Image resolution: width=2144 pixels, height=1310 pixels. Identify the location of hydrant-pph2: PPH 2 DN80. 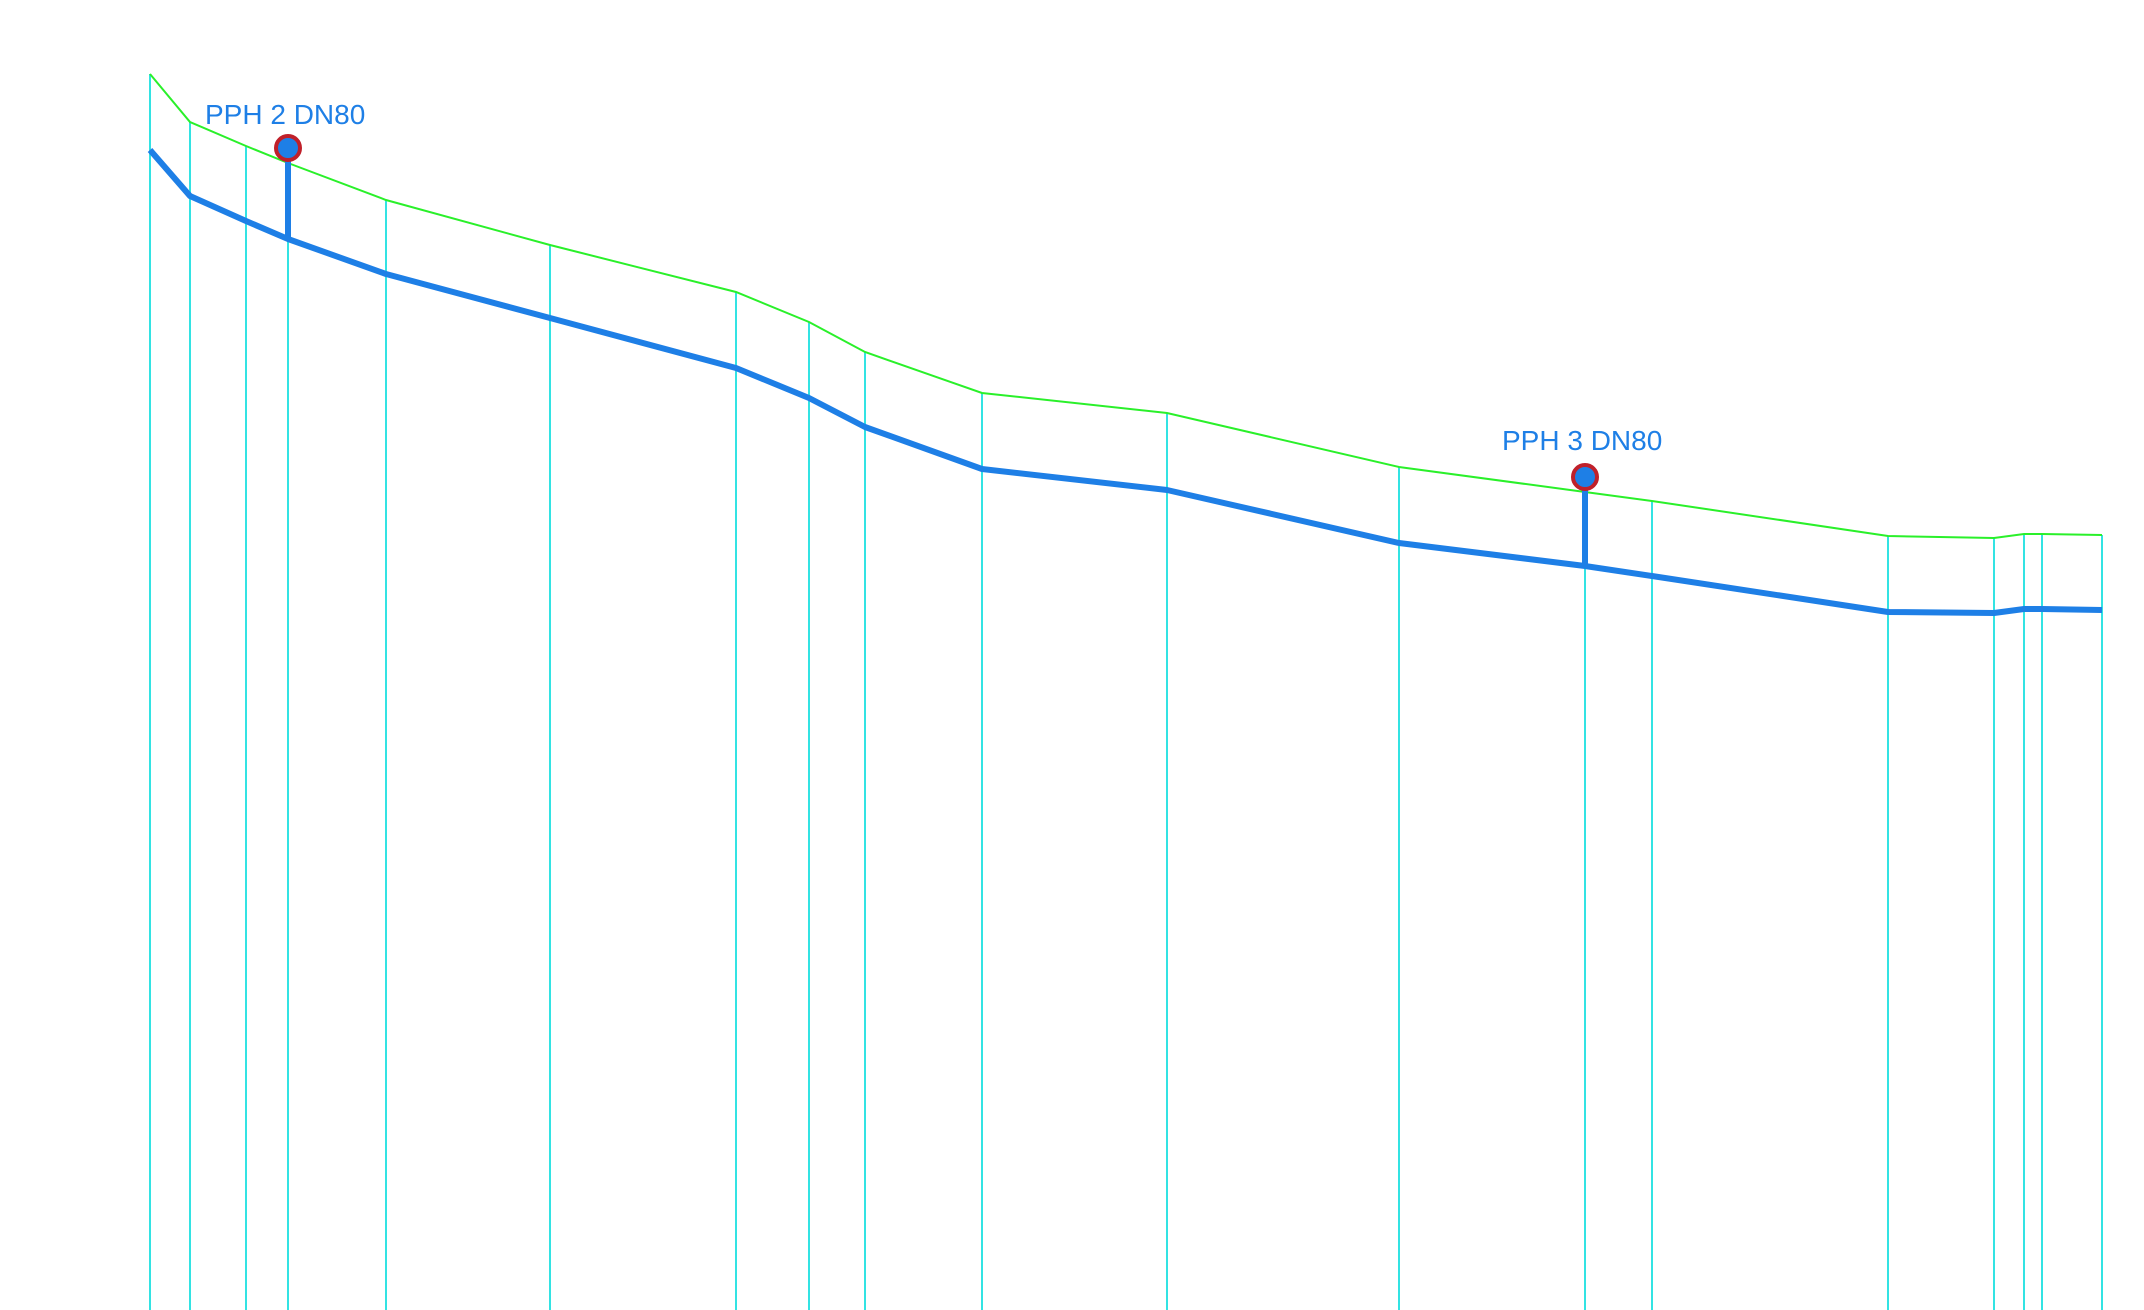
(285, 169).